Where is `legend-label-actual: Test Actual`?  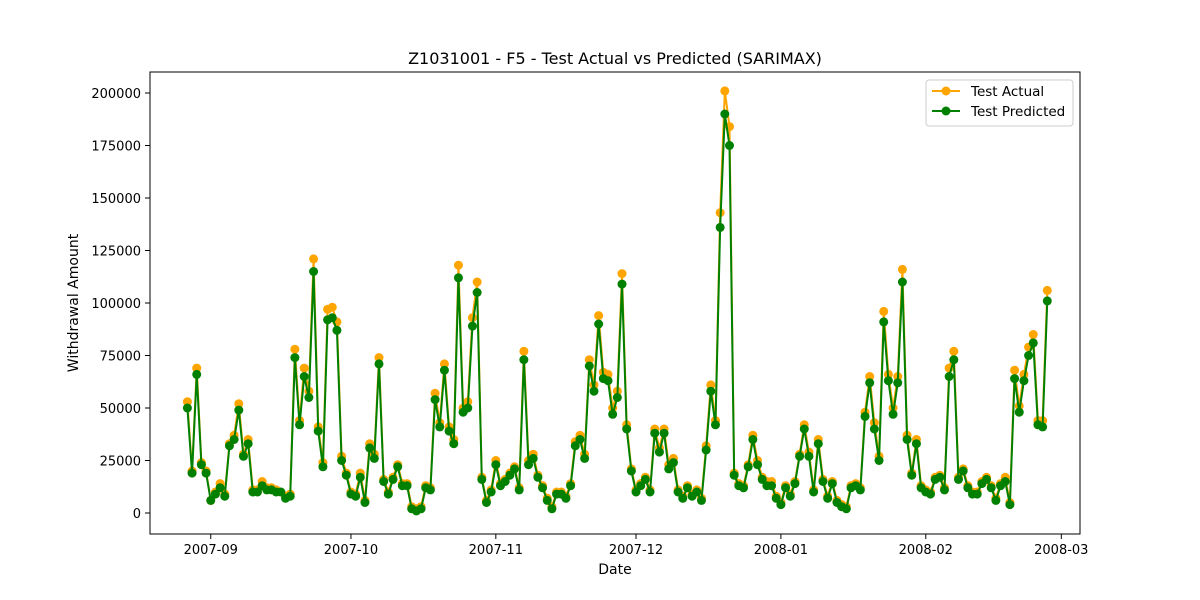
legend-label-actual: Test Actual is located at coordinates (1007, 92).